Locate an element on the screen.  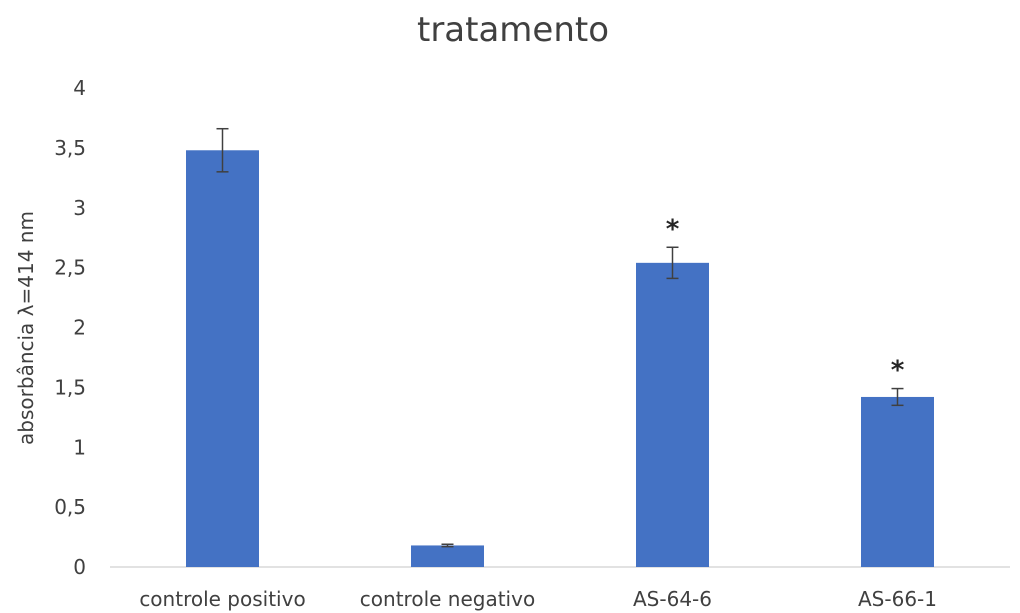
y-tick-label: 0,5 is located at coordinates (70, 507).